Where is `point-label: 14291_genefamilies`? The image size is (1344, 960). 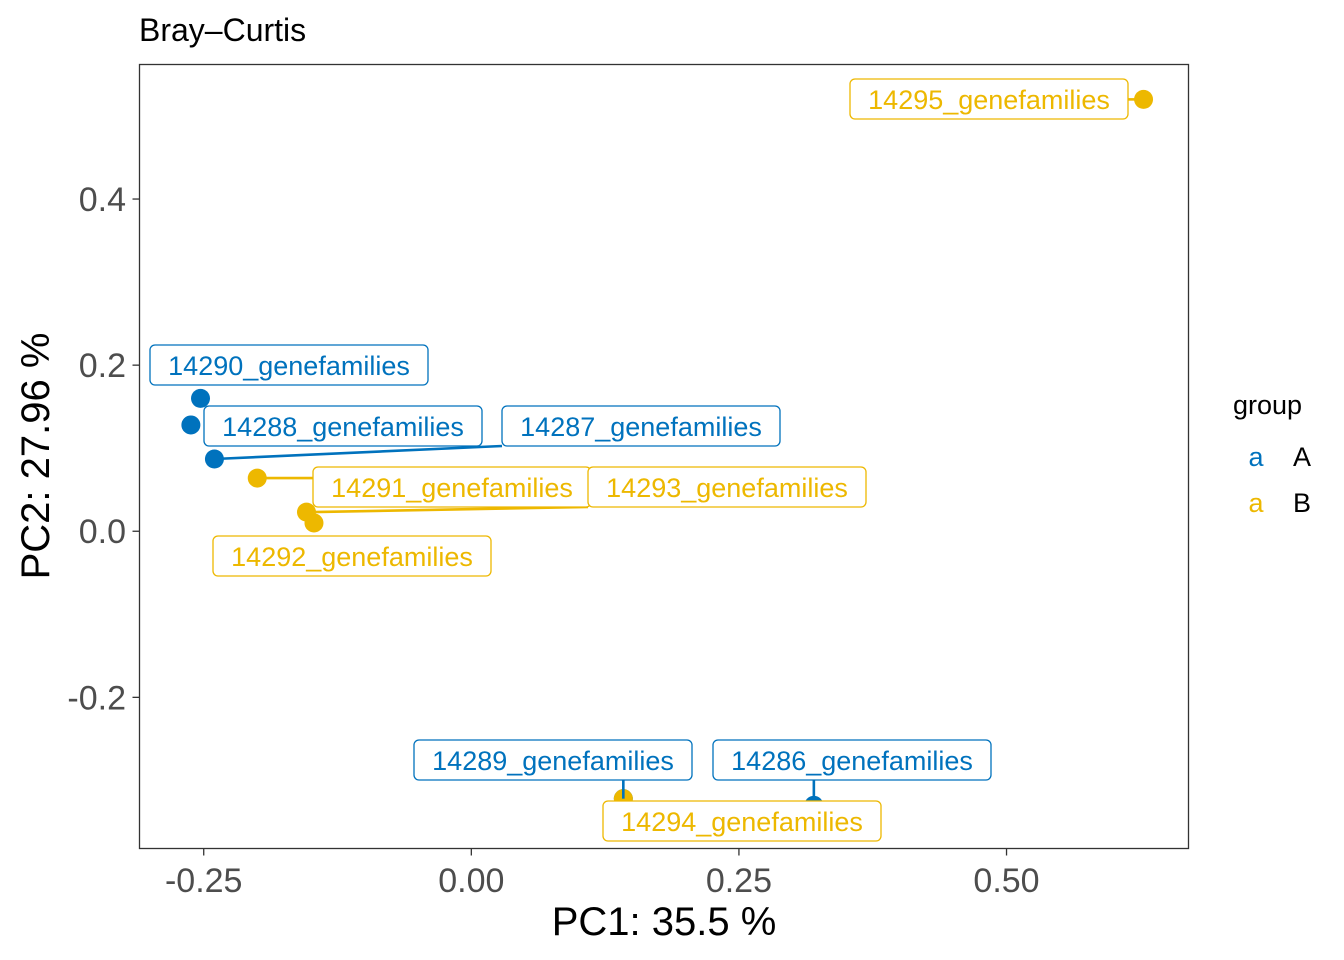 point-label: 14291_genefamilies is located at coordinates (452, 488).